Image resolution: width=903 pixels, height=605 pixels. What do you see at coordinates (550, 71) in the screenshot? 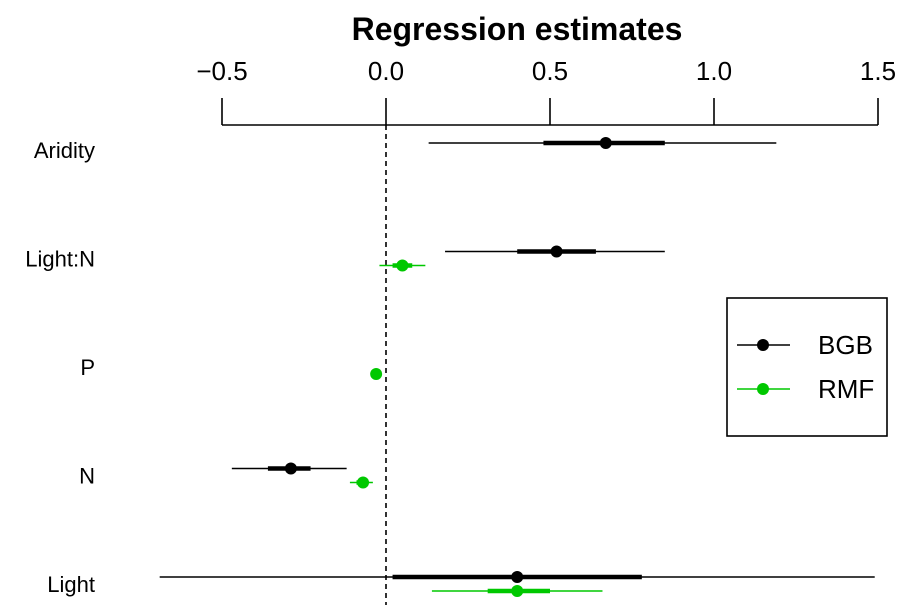
I see `tick-label: 0.5` at bounding box center [550, 71].